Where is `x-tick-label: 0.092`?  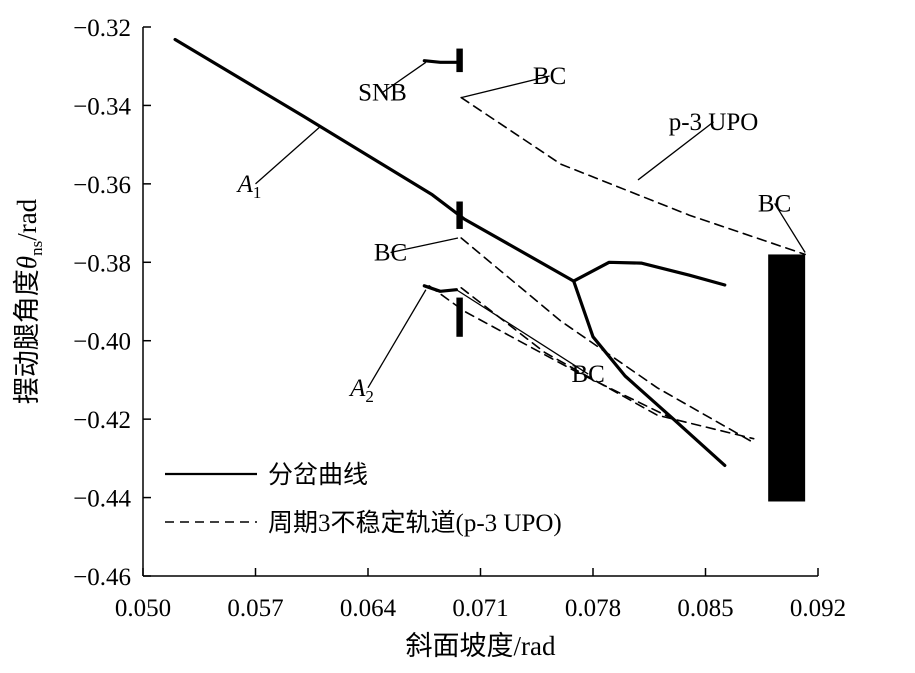 x-tick-label: 0.092 is located at coordinates (818, 608).